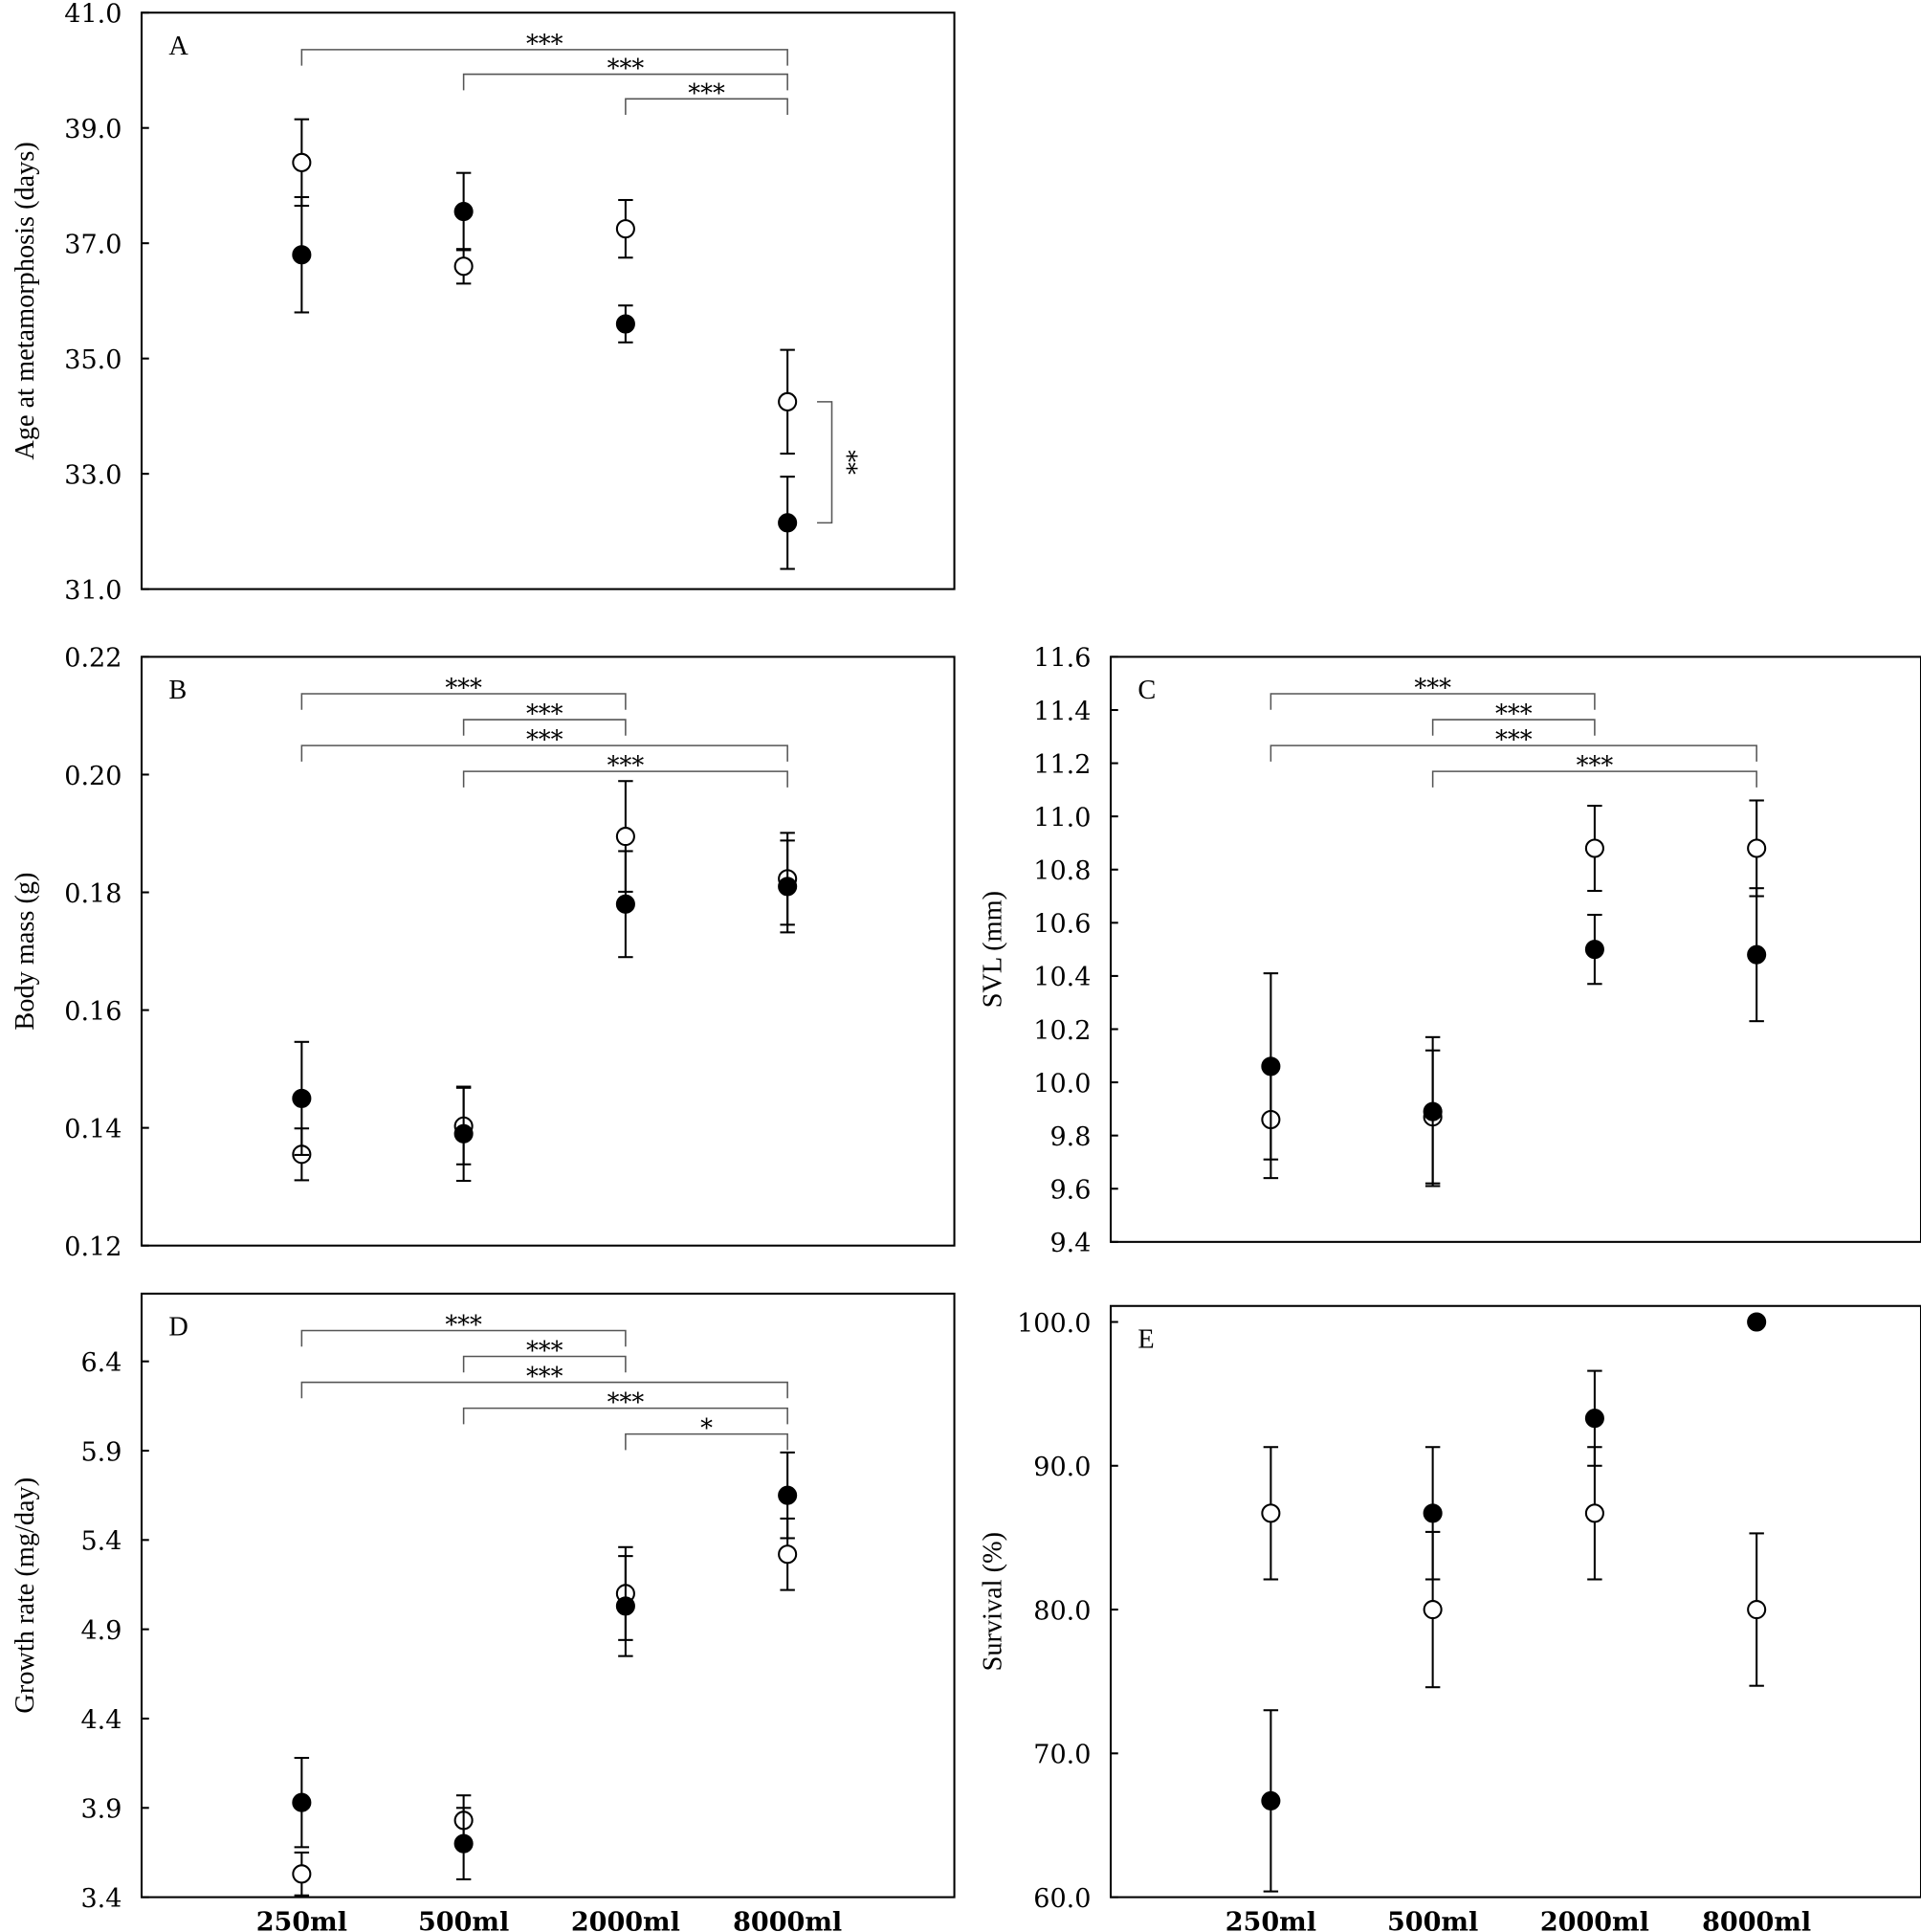  What do you see at coordinates (93, 244) in the screenshot?
I see `y-tick-label: 37.0` at bounding box center [93, 244].